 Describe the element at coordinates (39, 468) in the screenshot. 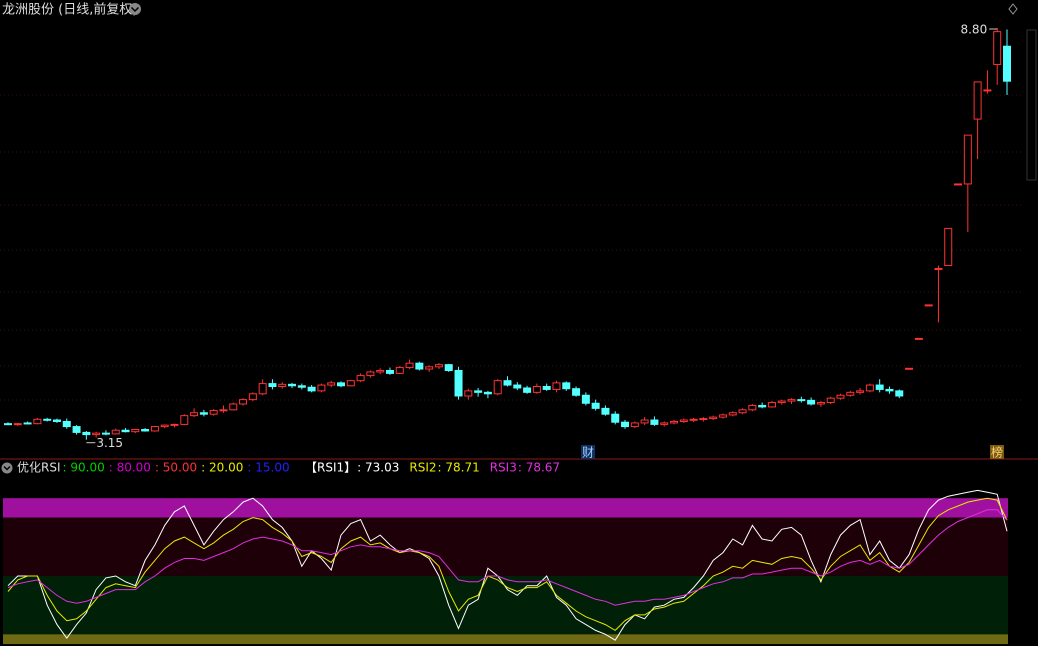

I see `indicator-title: 优化RSI` at that location.